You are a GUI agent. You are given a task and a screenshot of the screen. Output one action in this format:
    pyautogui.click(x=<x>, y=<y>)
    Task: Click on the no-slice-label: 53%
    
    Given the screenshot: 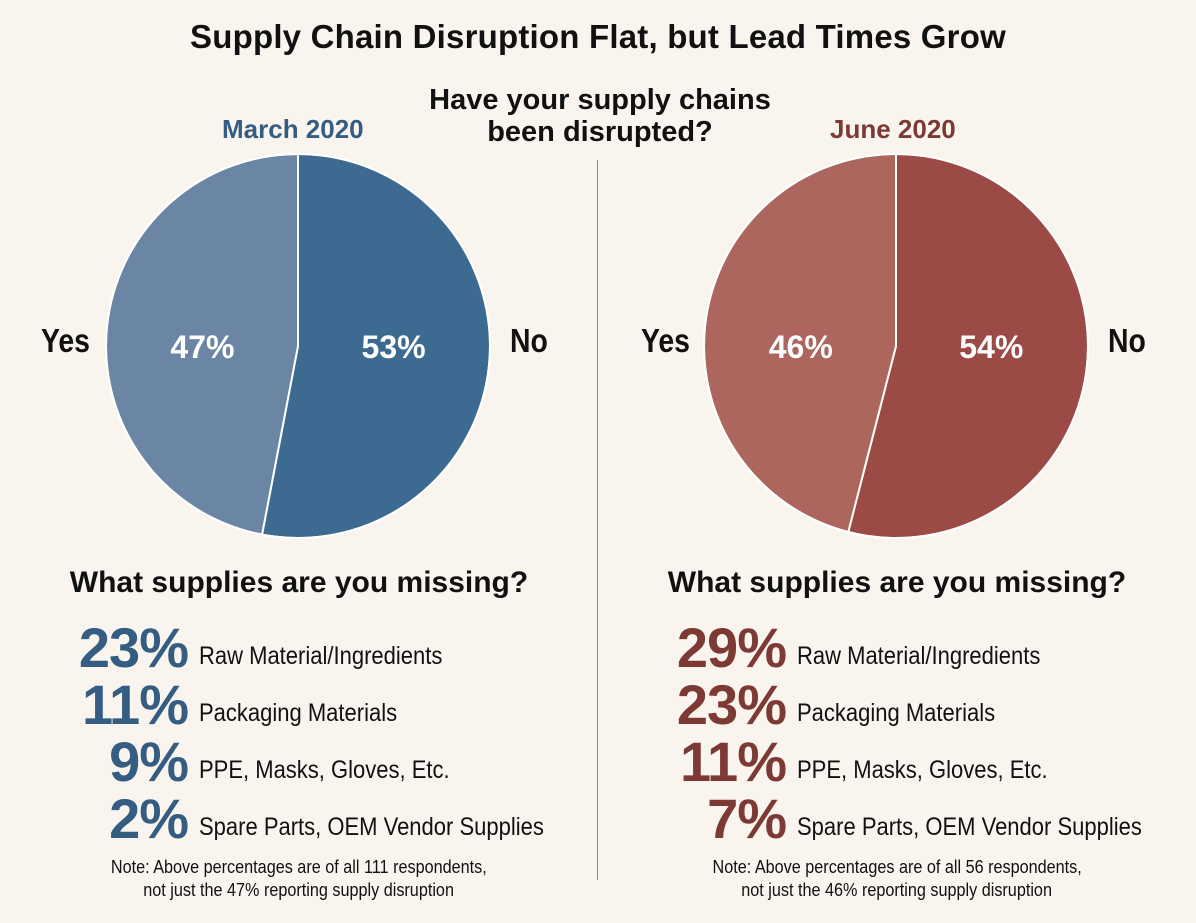 What is the action you would take?
    pyautogui.click(x=394, y=347)
    